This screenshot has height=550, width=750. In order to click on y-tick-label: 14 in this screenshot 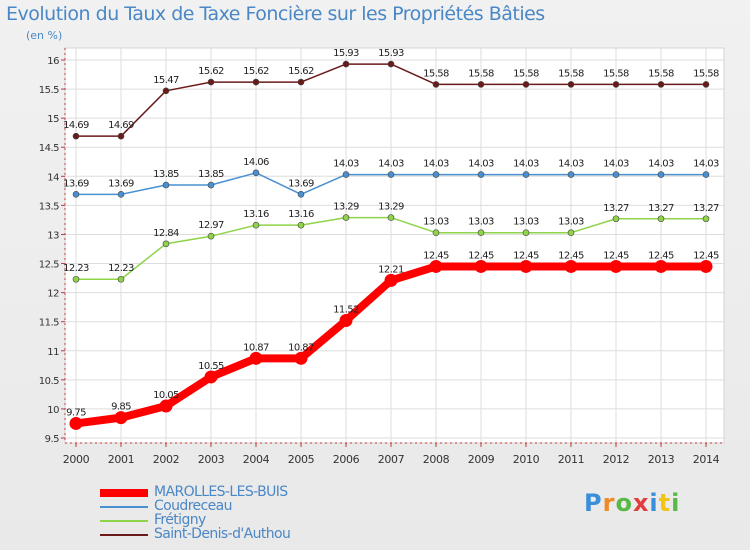, I will do `click(53, 177)`.